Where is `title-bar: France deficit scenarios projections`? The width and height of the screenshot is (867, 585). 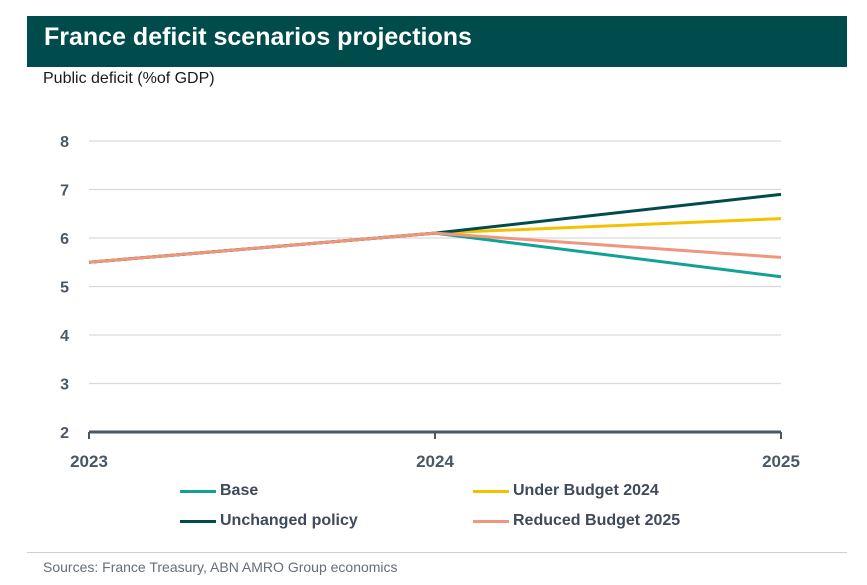
title-bar: France deficit scenarios projections is located at coordinates (437, 41).